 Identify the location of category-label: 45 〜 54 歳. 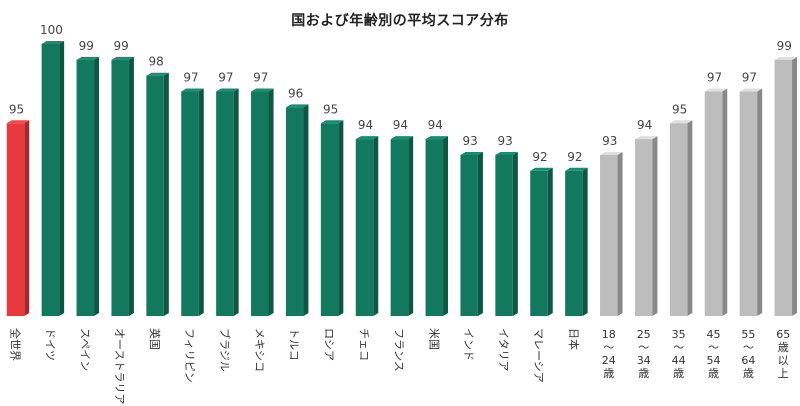
(714, 354).